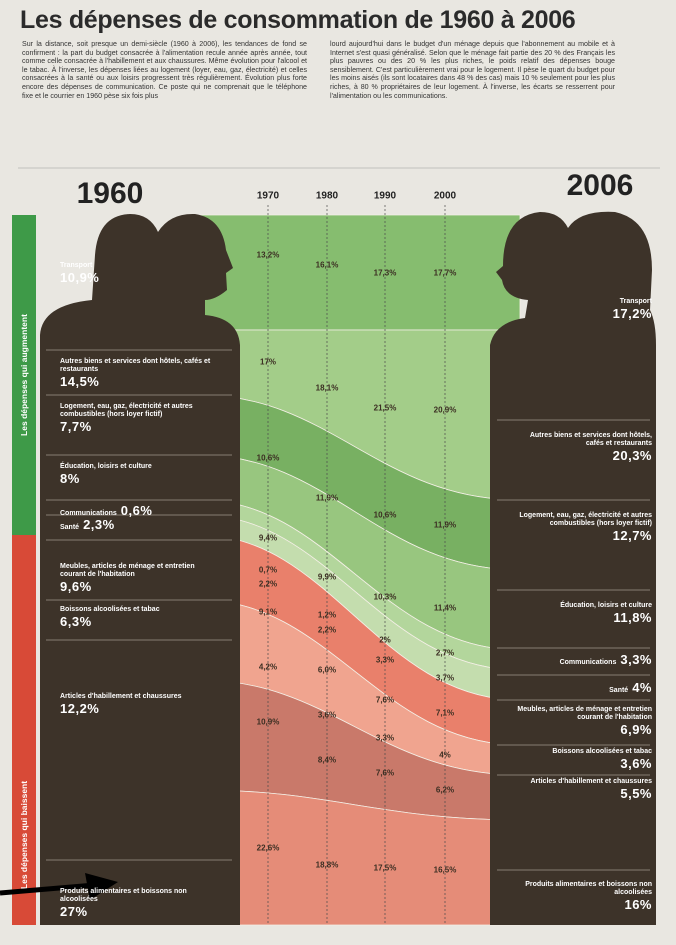  What do you see at coordinates (268, 362) in the screenshot?
I see `value-1970: 17%` at bounding box center [268, 362].